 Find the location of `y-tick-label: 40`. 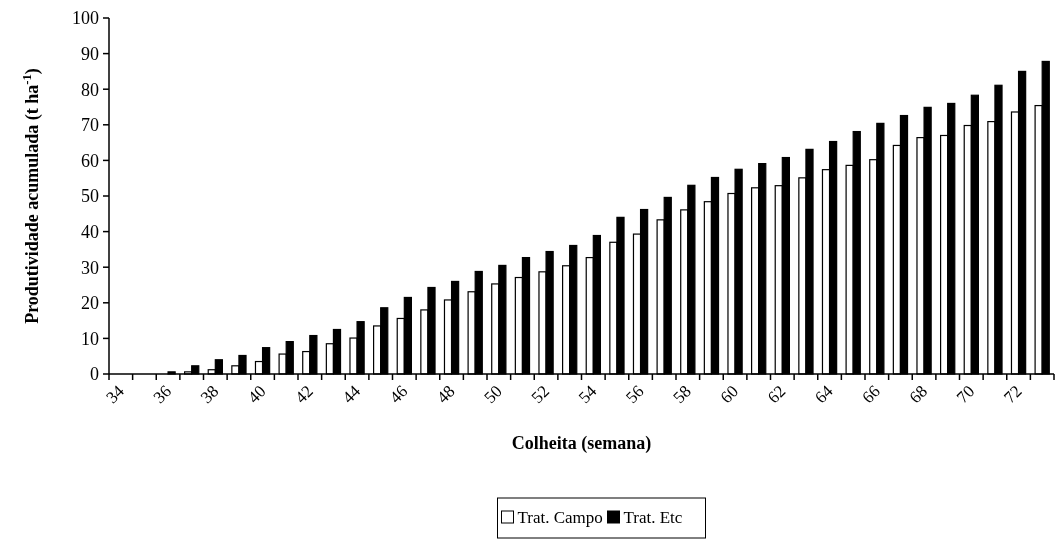

y-tick-label: 40 is located at coordinates (90, 231).